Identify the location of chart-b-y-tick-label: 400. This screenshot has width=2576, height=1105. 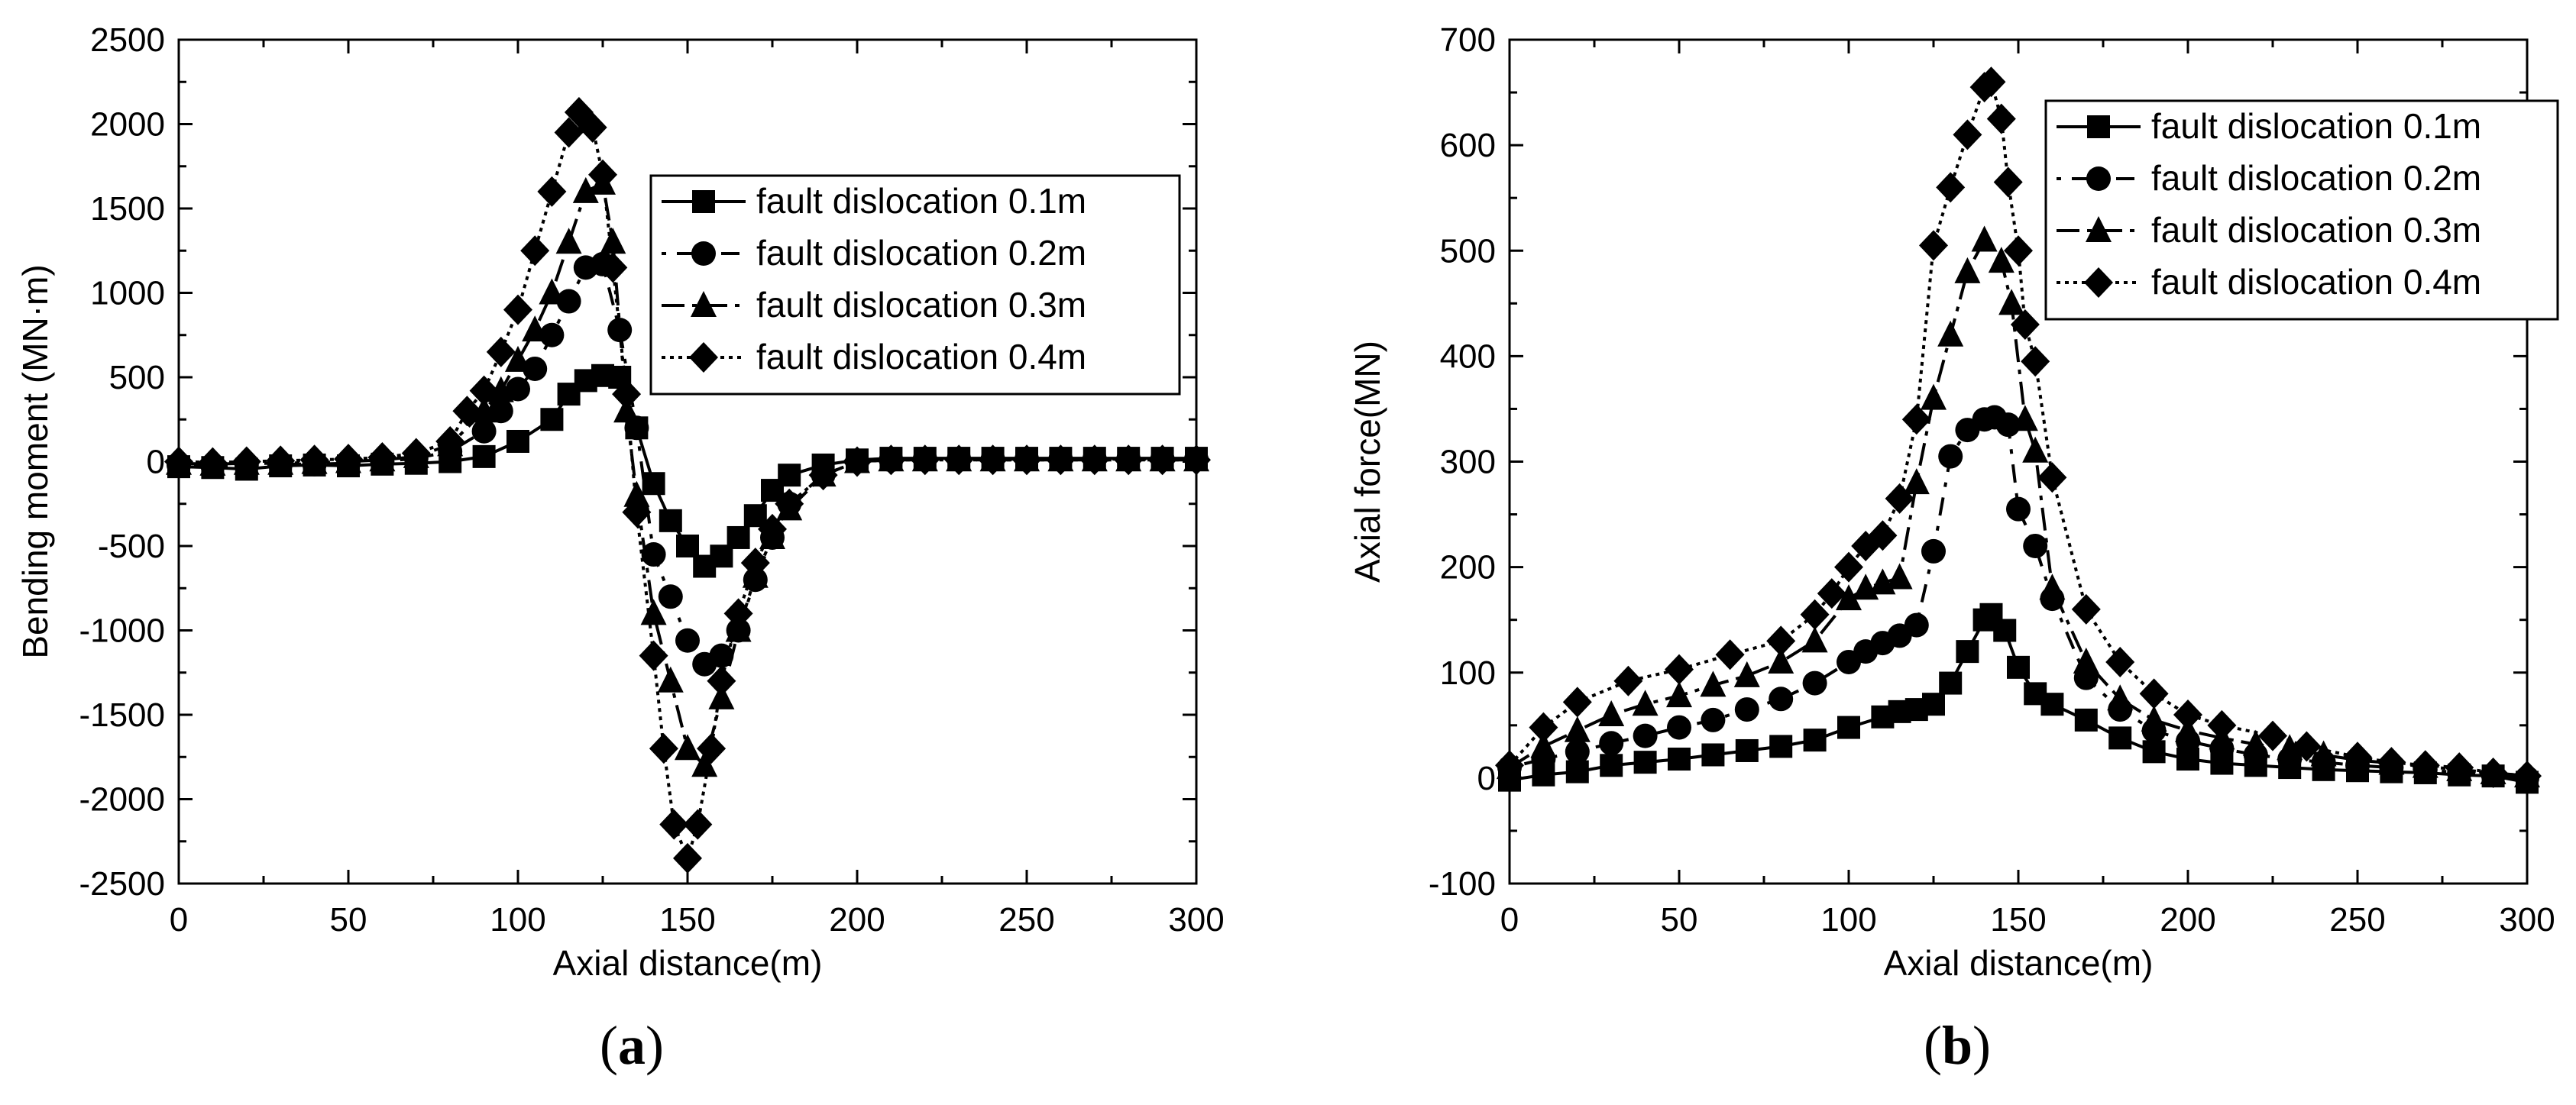
(1468, 356).